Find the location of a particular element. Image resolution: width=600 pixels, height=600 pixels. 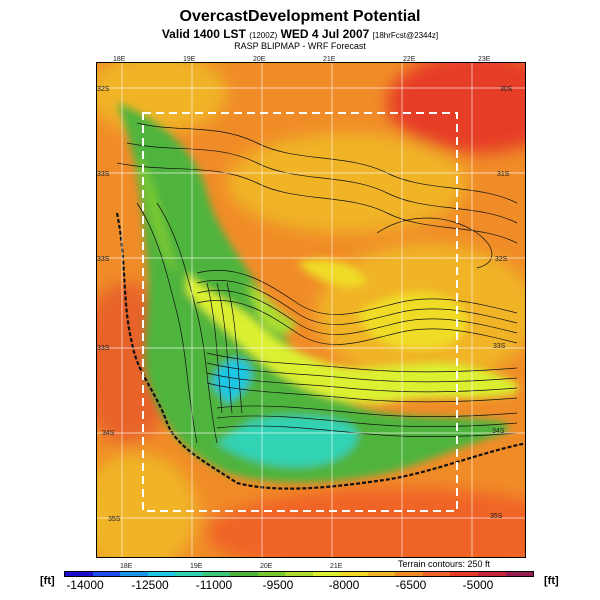

terrain-contour-note: Terrain contours: 250 ft is located at coordinates (444, 564).